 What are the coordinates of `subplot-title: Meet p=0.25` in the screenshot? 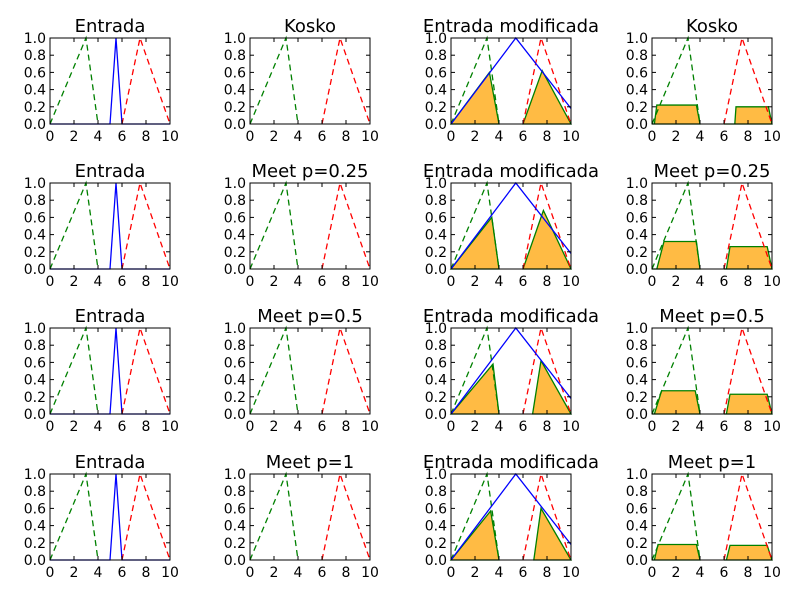 It's located at (309, 171).